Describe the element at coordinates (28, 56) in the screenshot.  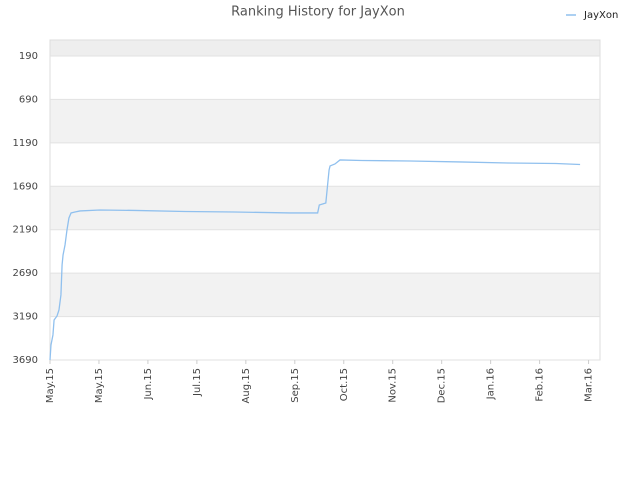
I see `y-tick-label: 190` at that location.